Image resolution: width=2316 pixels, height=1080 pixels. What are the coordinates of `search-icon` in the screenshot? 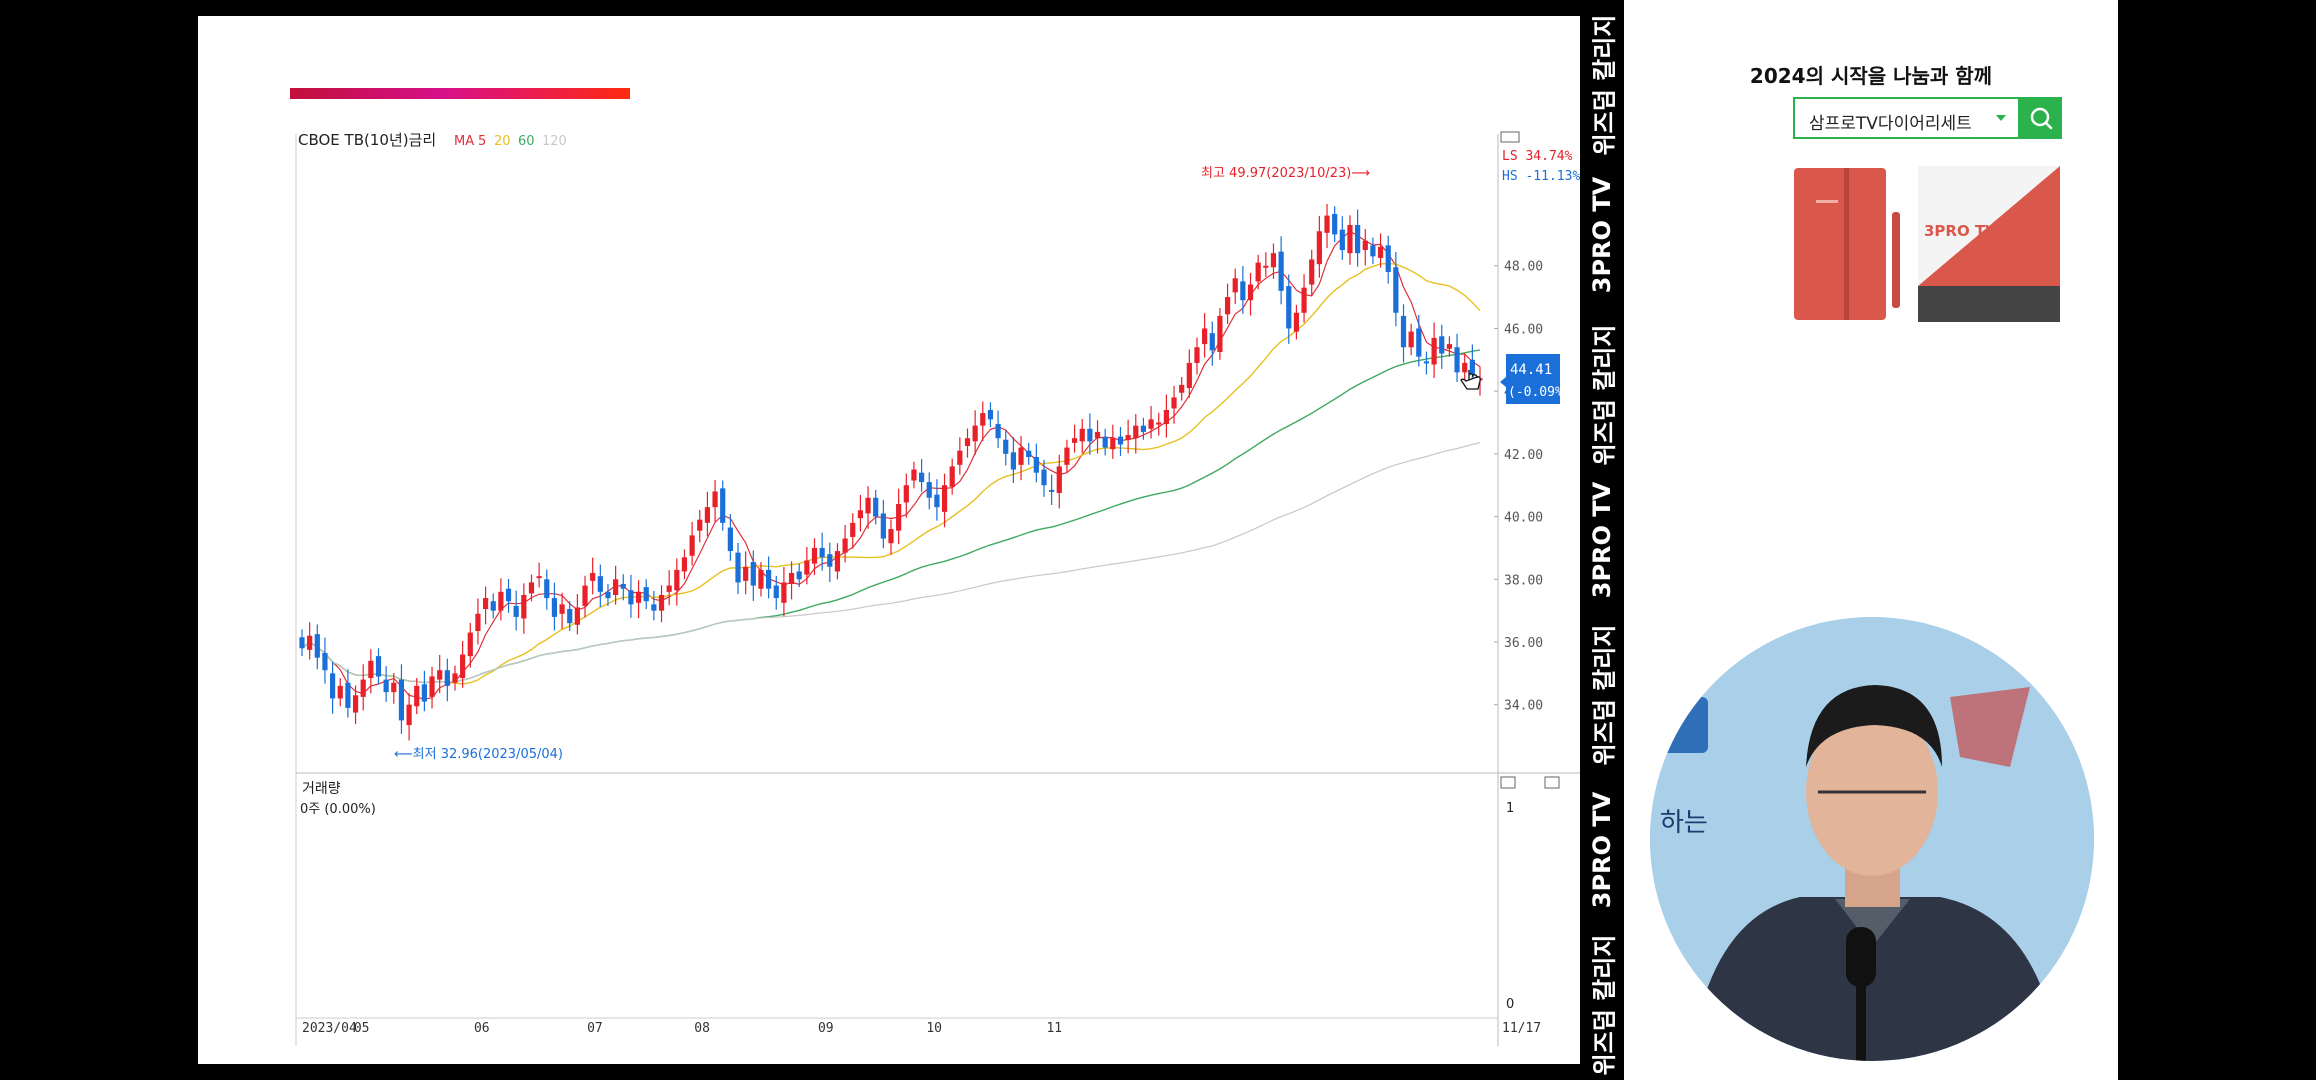 It's located at (2041, 118).